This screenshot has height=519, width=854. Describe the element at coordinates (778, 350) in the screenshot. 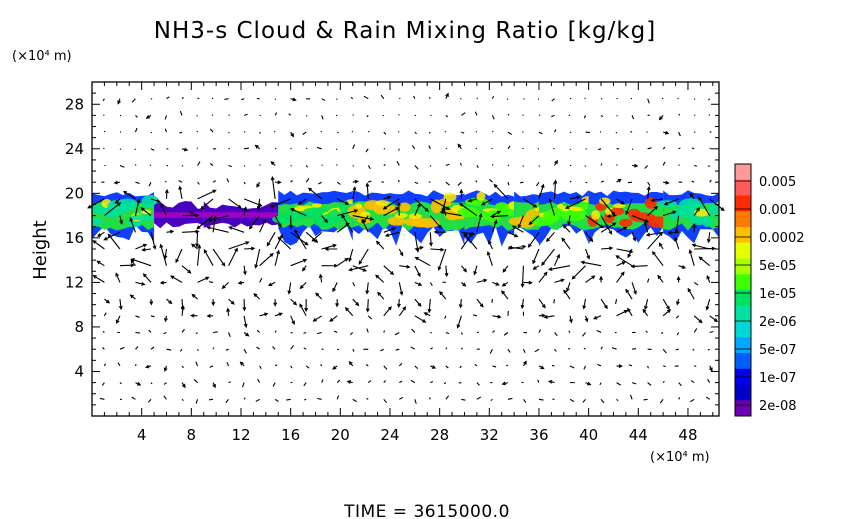

I see `colorbar-label: 5e-07` at that location.